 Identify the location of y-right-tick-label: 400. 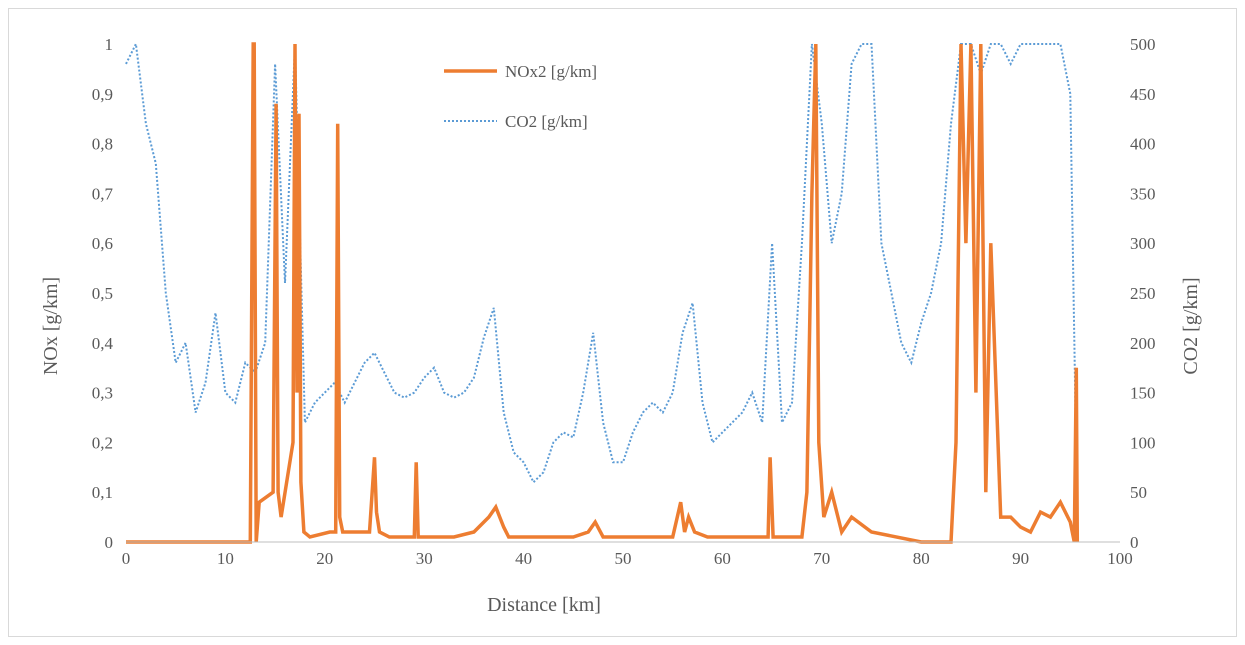
(1143, 144).